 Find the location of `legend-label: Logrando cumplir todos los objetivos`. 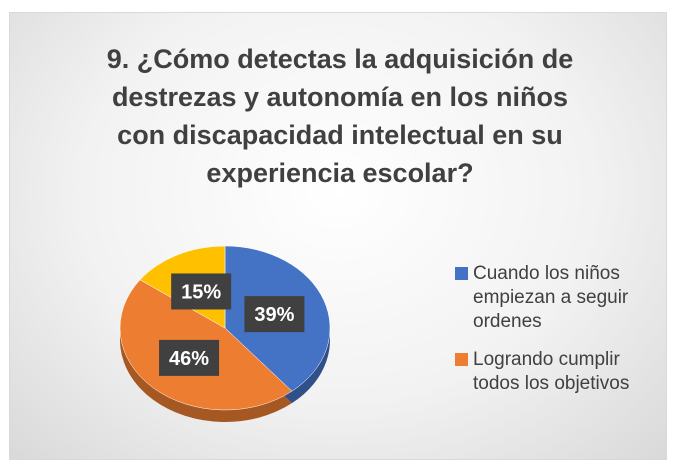

legend-label: Logrando cumplir todos los objetivos is located at coordinates (551, 371).